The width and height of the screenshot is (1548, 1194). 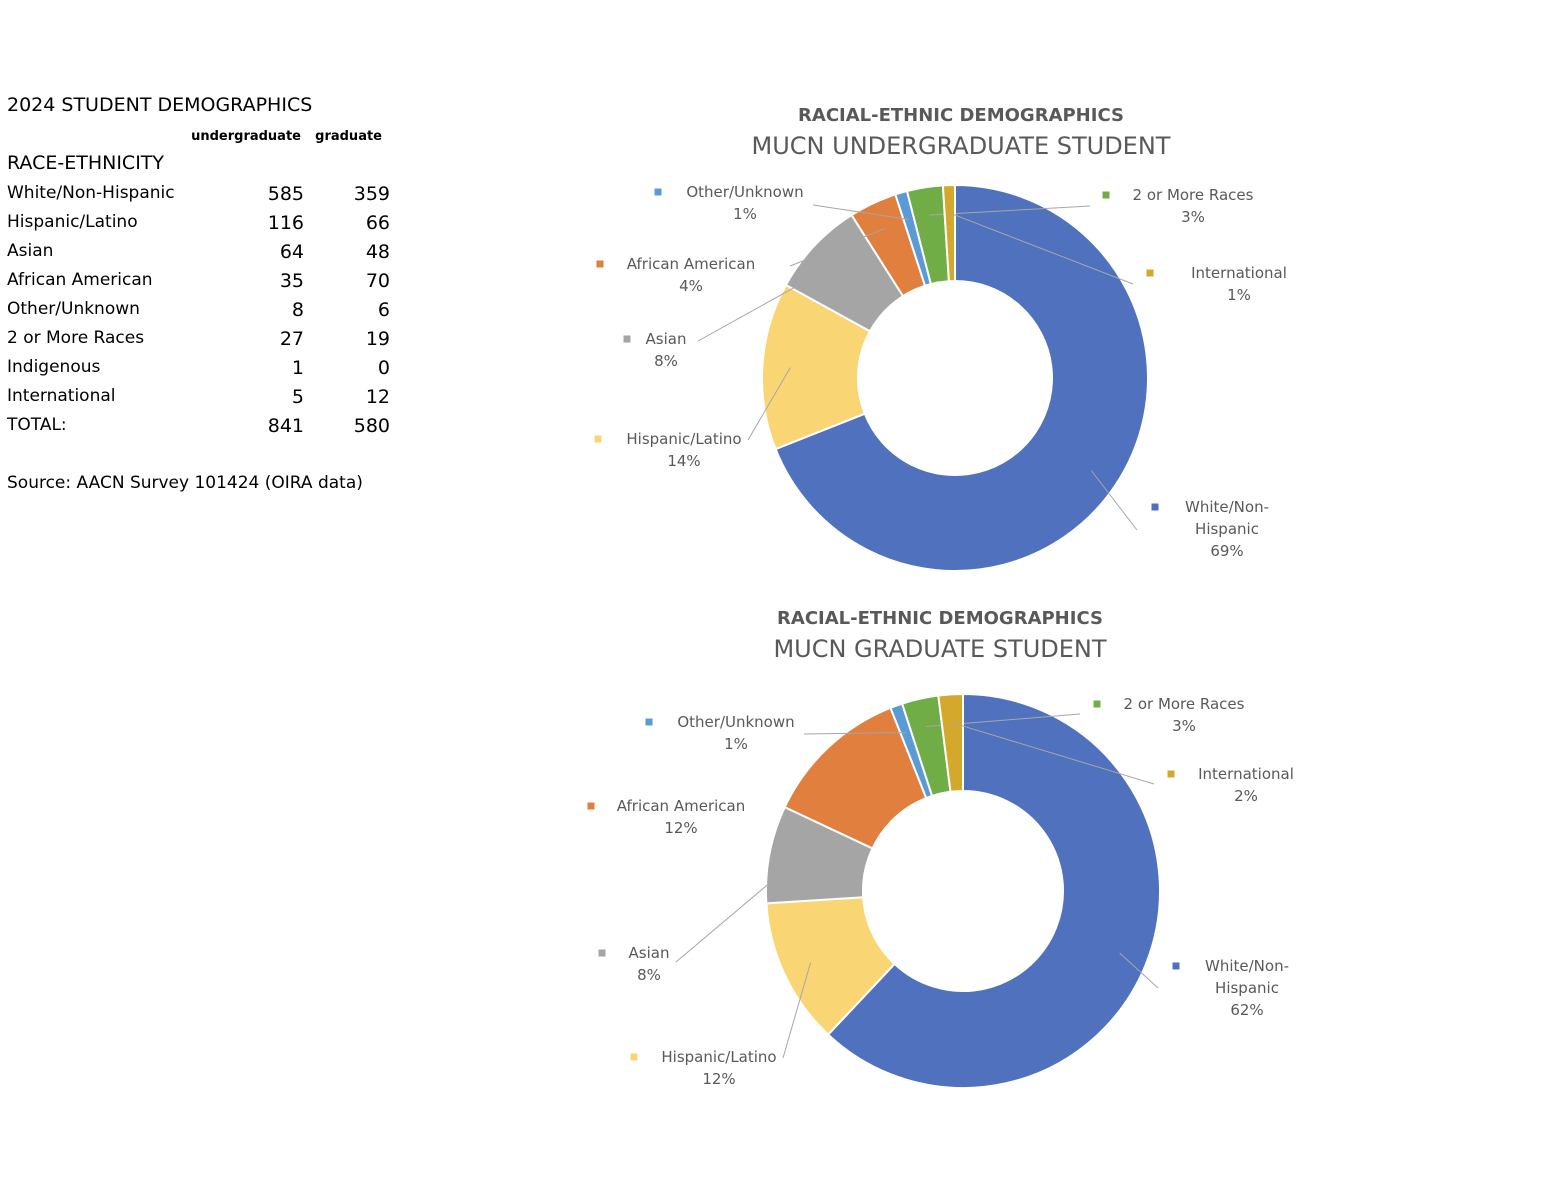 I want to click on row-label: Other/Unknown, so click(x=73, y=309).